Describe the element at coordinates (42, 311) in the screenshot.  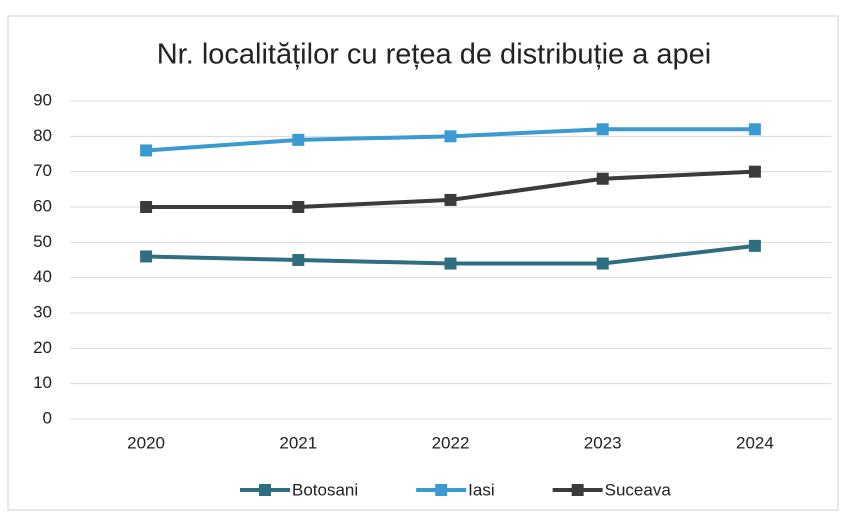
I see `y-tick-label: 30` at that location.